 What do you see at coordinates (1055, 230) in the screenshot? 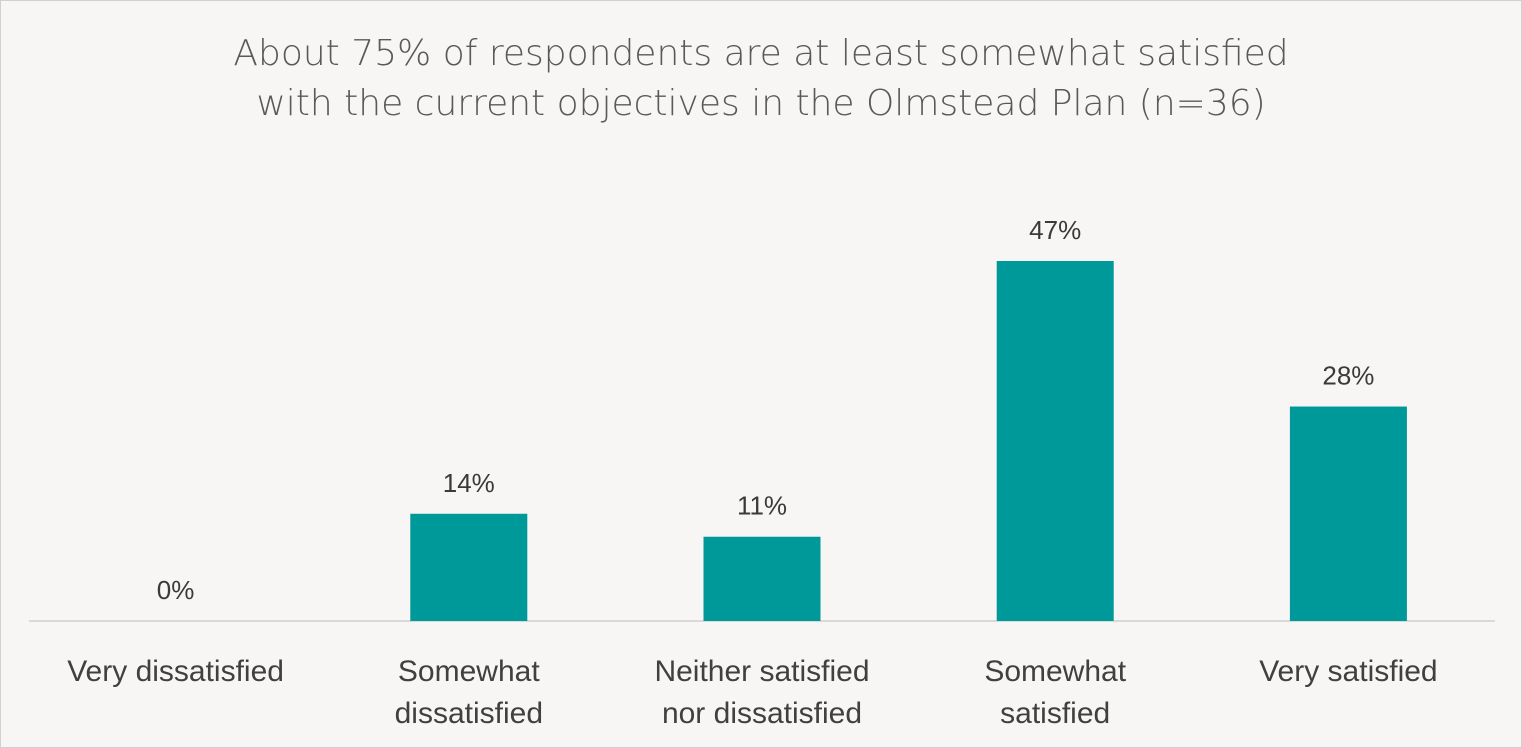
I see `data-label: 47%` at bounding box center [1055, 230].